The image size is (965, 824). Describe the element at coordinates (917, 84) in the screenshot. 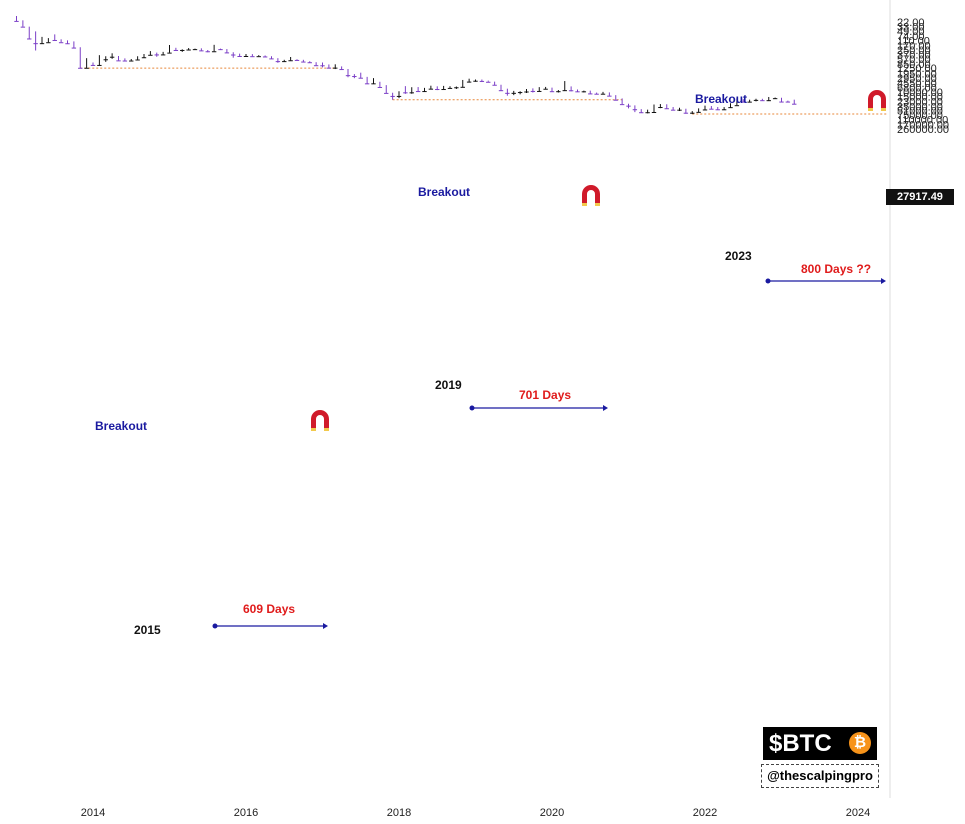

I see `price-tick-label: 4550.00` at that location.